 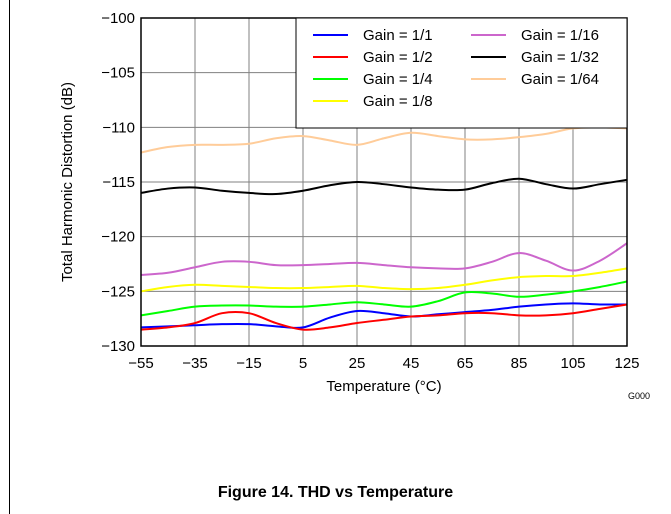 I want to click on legend-label-2: Gain = 1/2, so click(x=398, y=57).